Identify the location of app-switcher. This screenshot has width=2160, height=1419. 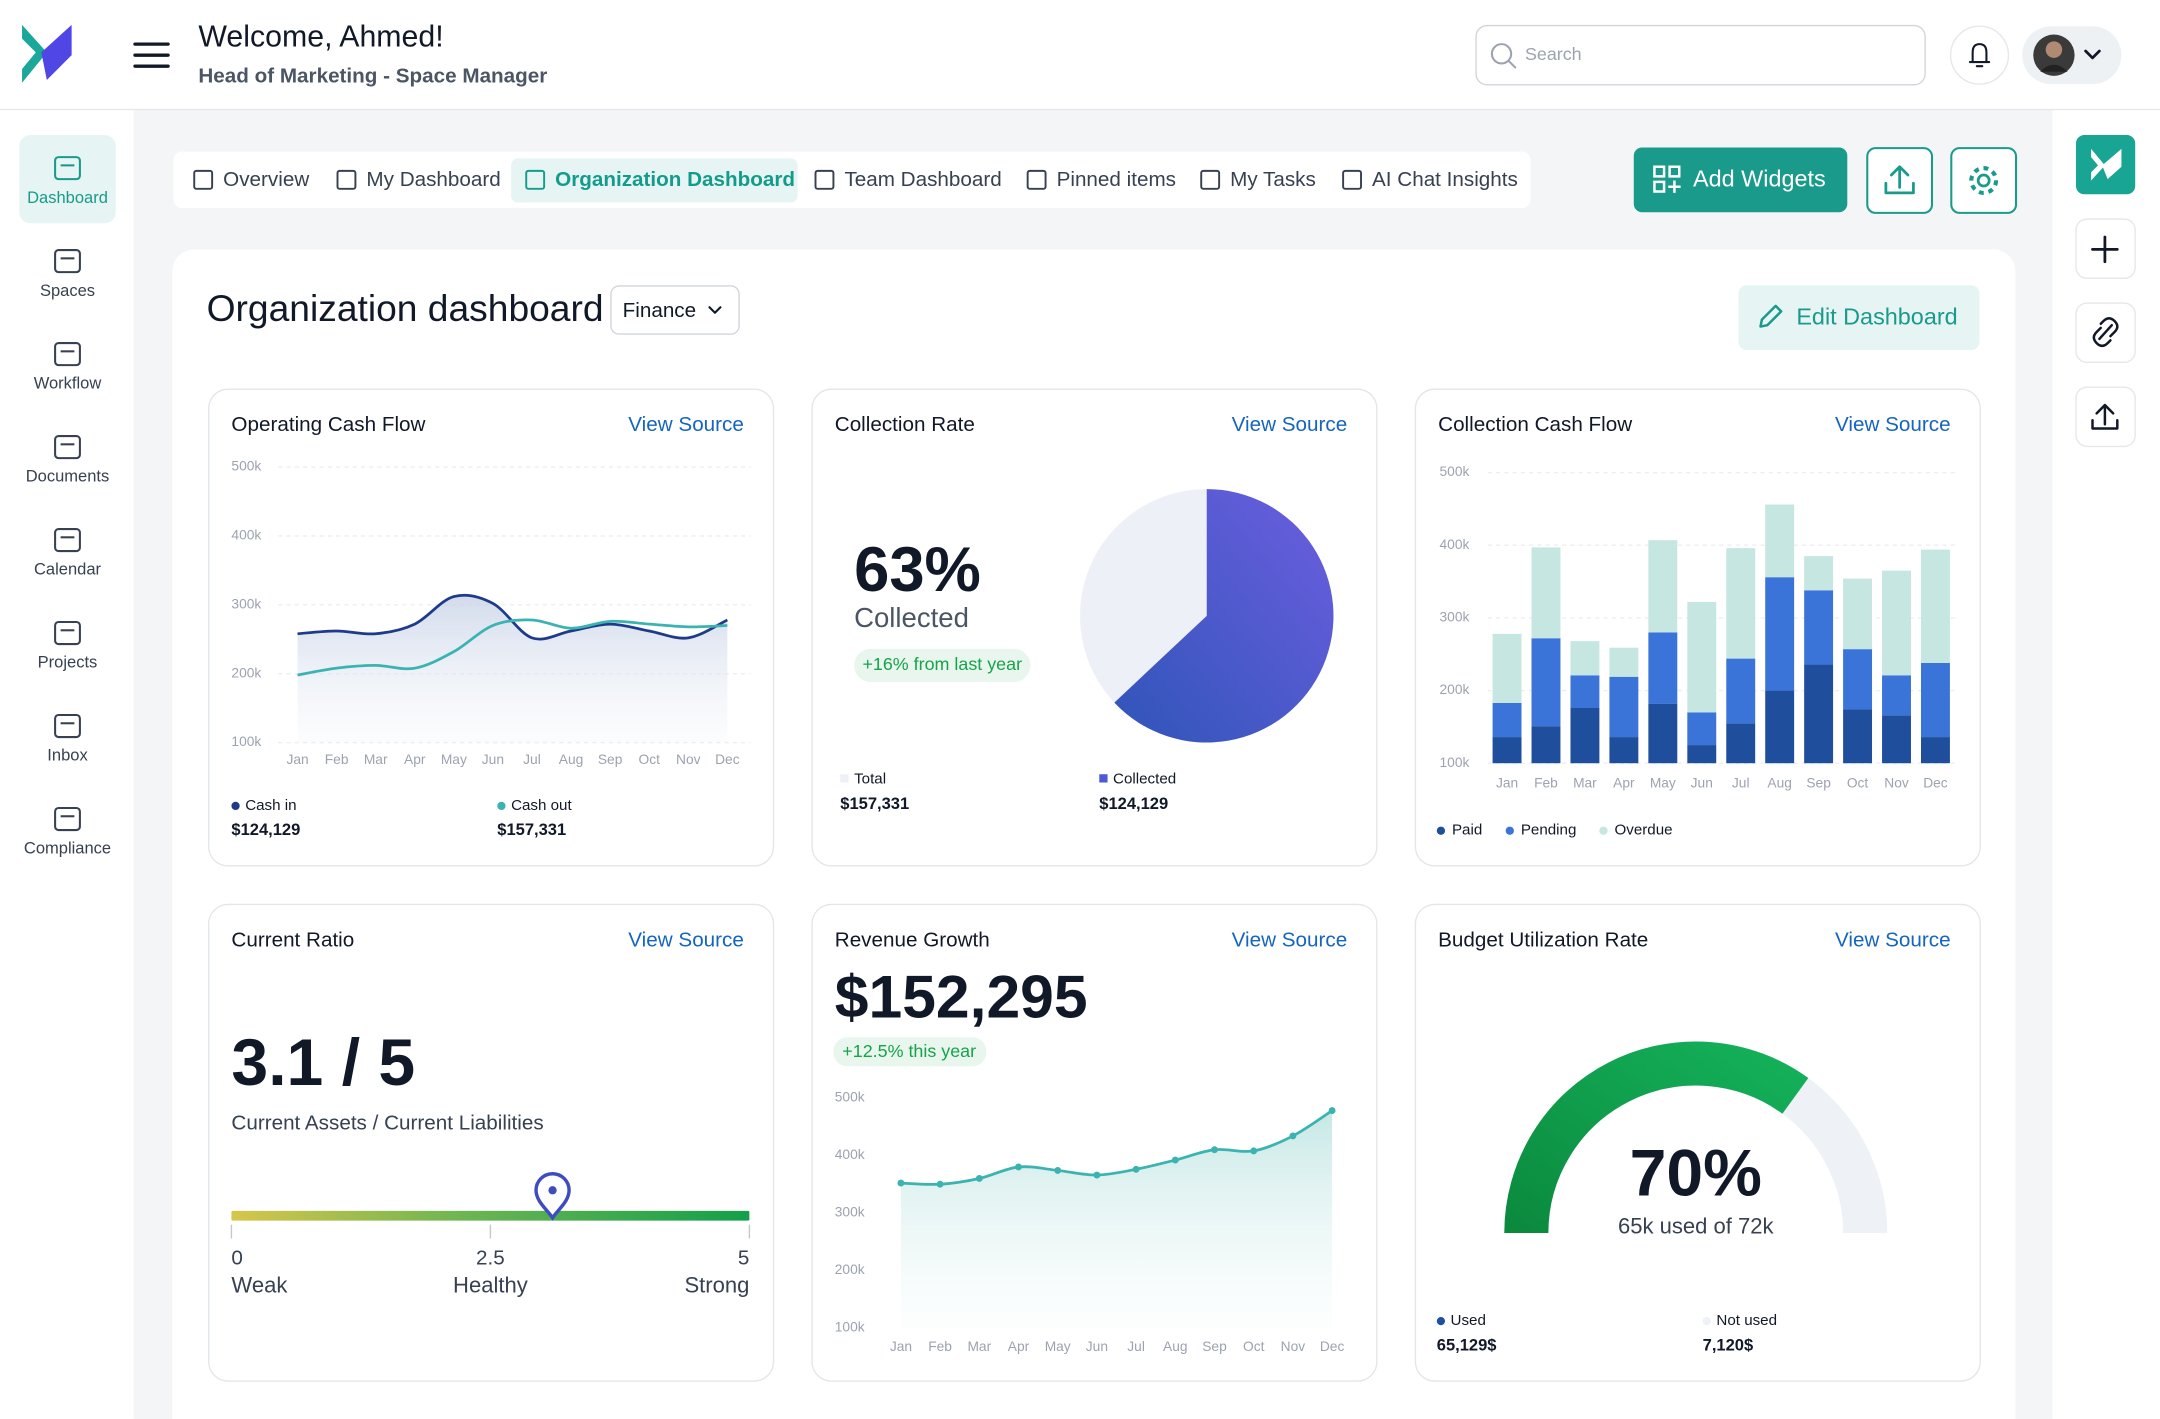
(2105, 165).